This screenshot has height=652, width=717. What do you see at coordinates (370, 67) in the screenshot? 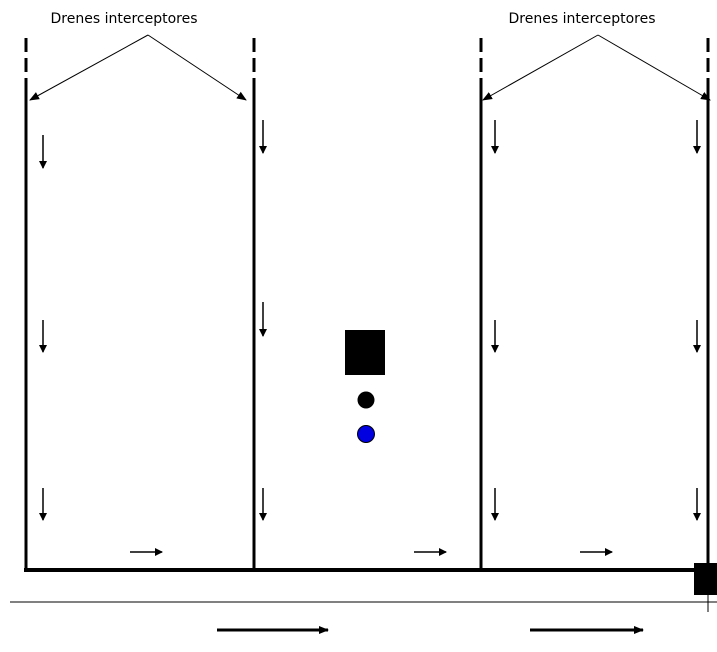
I see `pointer-lines` at bounding box center [370, 67].